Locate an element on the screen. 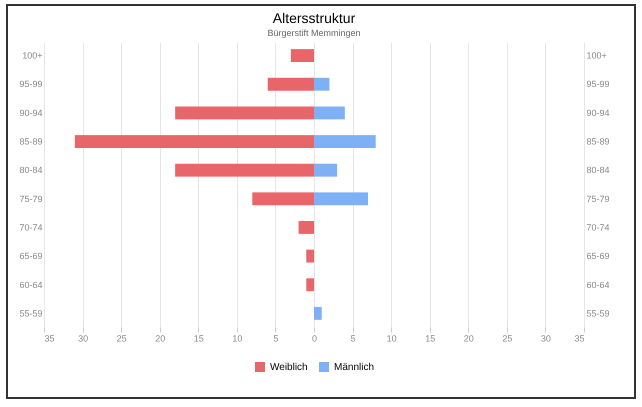 This screenshot has height=407, width=642. category-label: 95-99 is located at coordinates (598, 84).